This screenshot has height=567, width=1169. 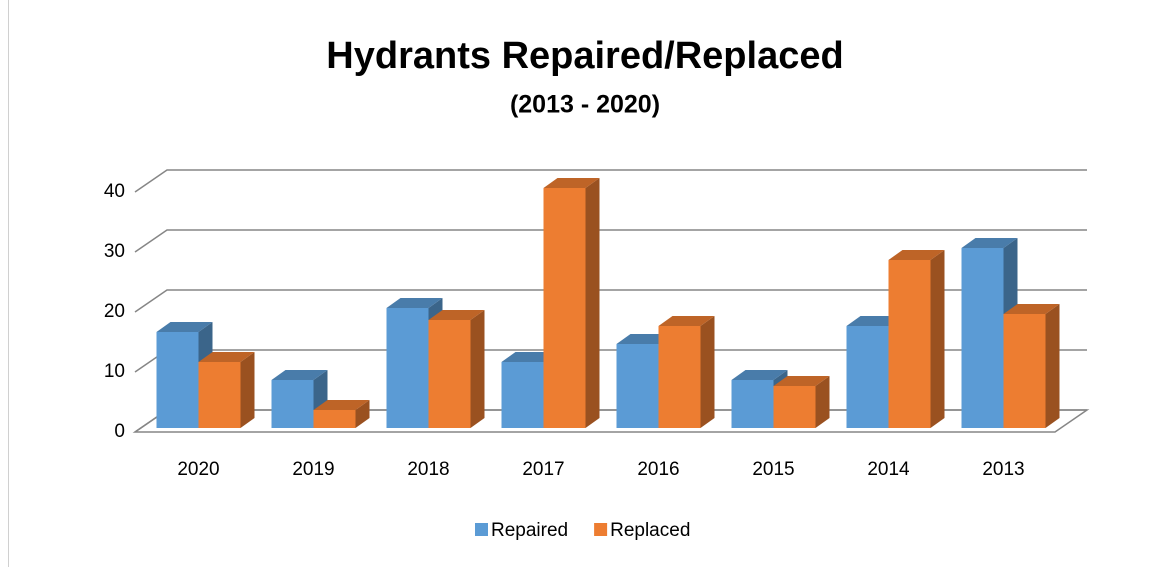 I want to click on x-tick-label: 2013, so click(x=1003, y=469).